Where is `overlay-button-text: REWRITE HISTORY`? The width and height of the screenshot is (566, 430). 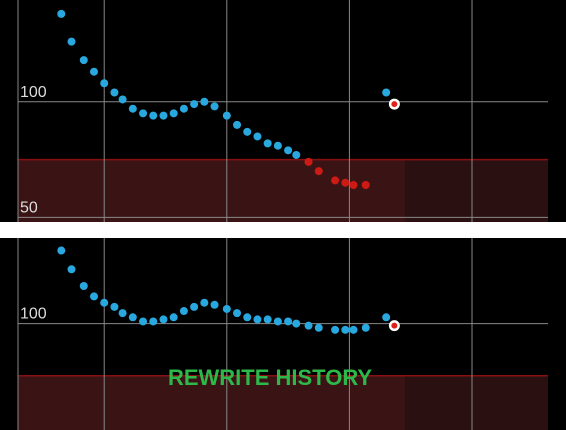
overlay-button-text: REWRITE HISTORY is located at coordinates (270, 377).